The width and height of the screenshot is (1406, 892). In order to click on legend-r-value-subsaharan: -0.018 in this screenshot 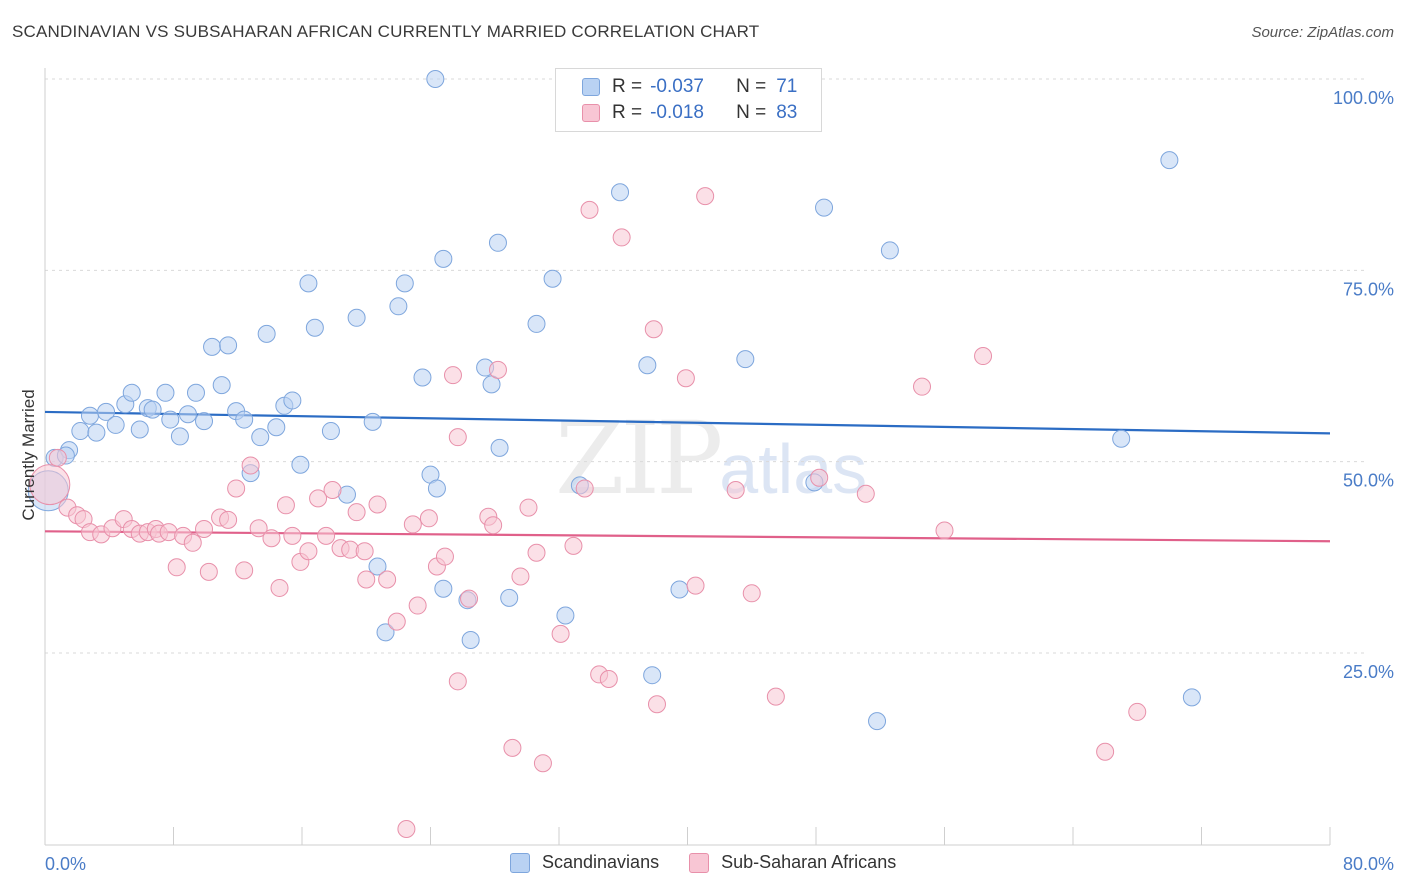, I will do `click(677, 112)`.